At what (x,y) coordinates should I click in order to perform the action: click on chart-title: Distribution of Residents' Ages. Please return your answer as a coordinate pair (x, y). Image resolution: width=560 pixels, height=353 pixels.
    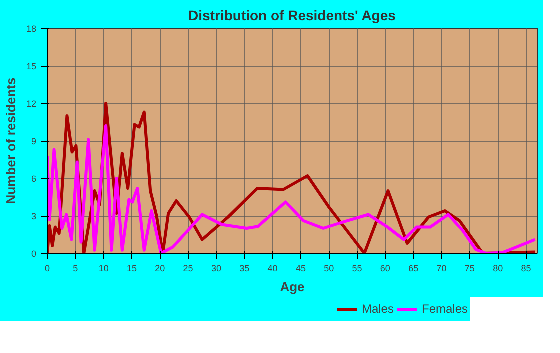
    Looking at the image, I should click on (292, 16).